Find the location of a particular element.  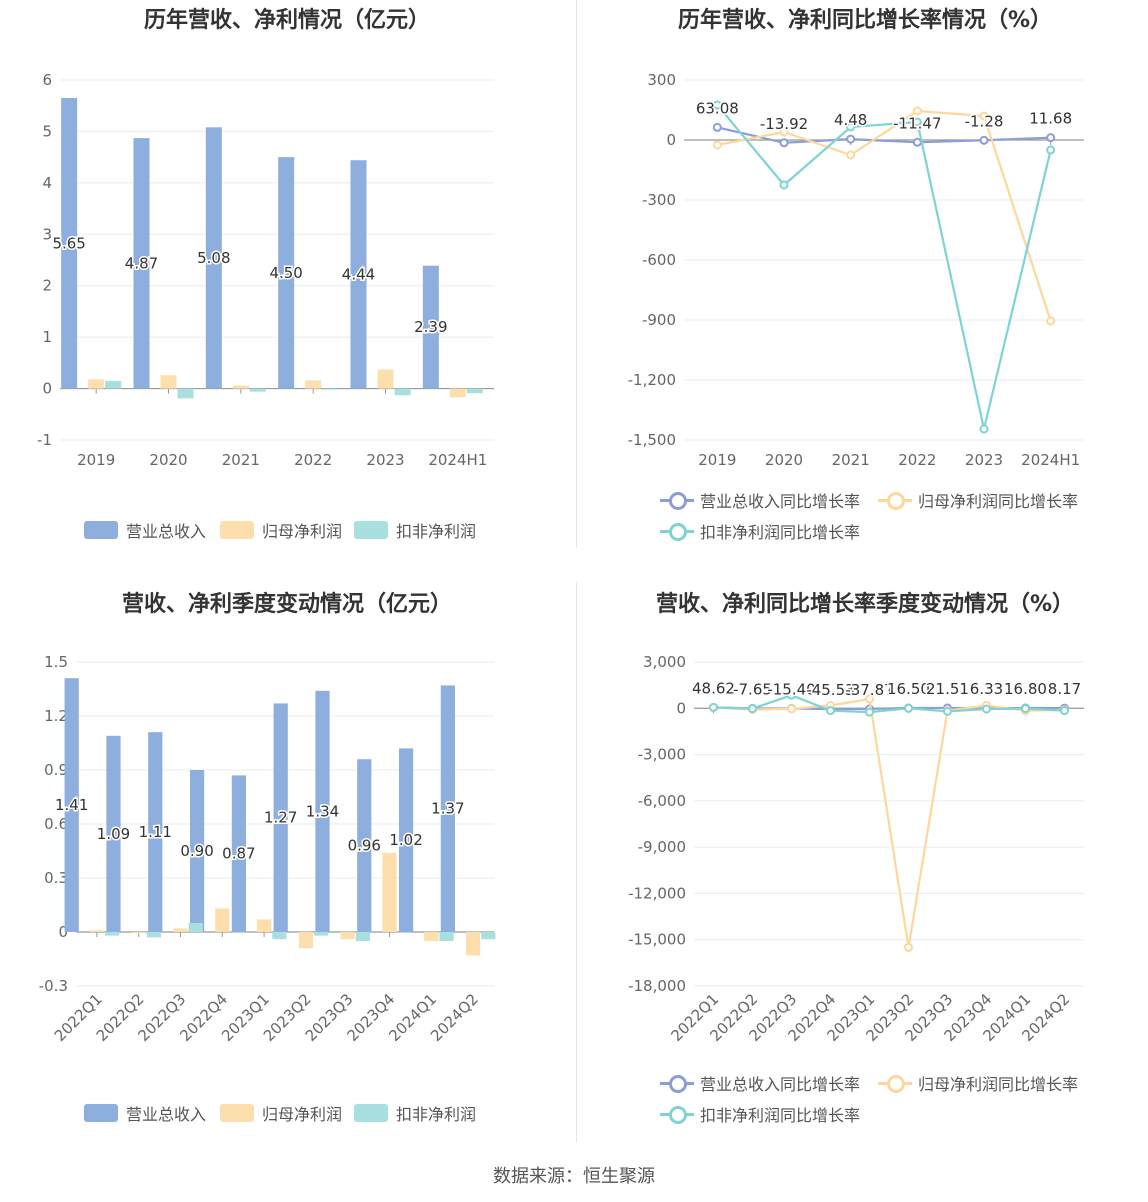

x-tick-label: 2022 is located at coordinates (313, 460).